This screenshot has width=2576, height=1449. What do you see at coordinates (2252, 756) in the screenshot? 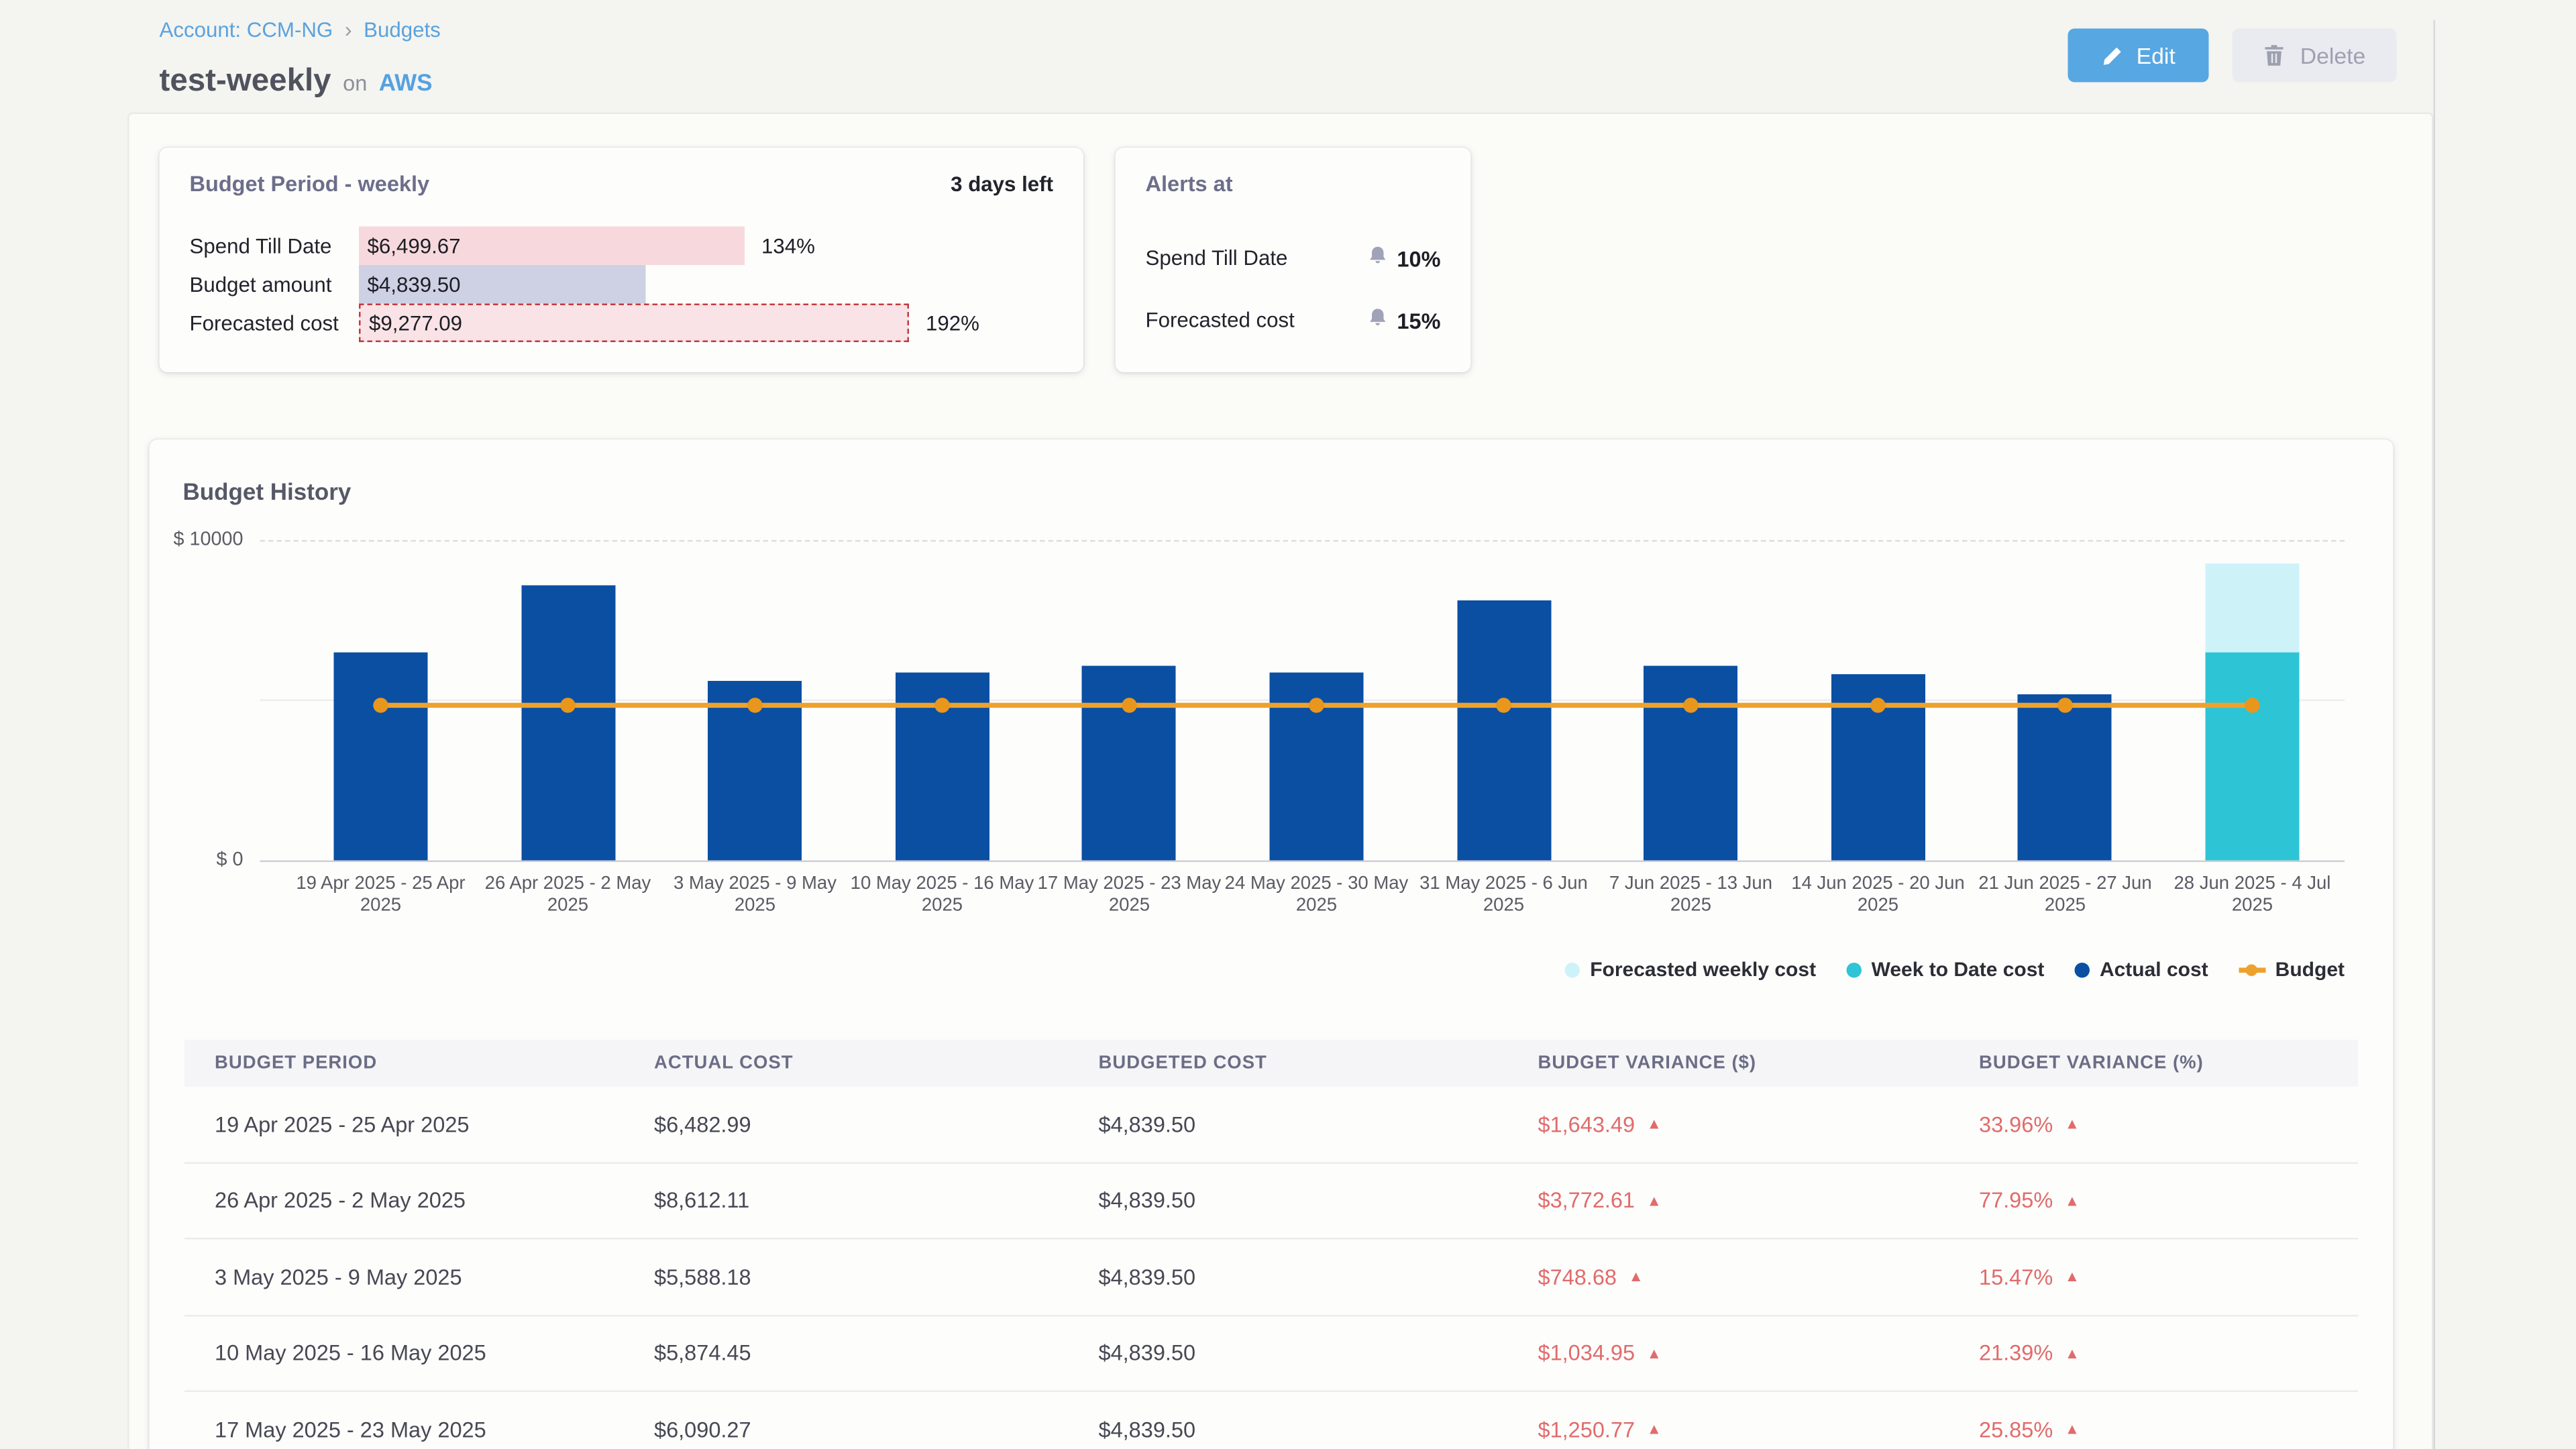
I see `week-to-date-cost-bar` at bounding box center [2252, 756].